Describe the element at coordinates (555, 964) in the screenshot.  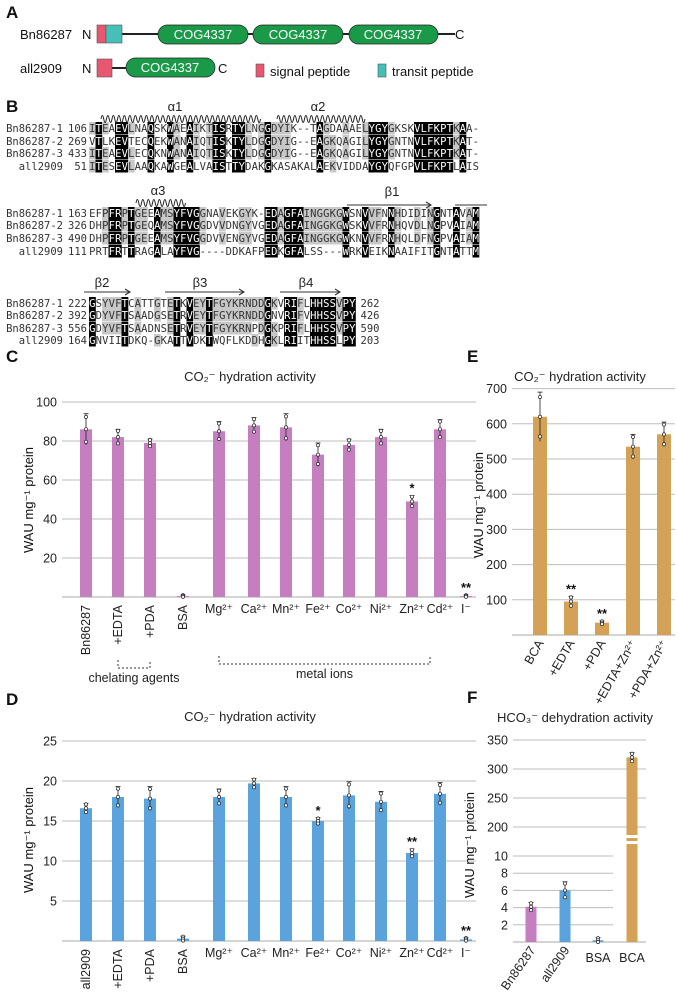
I see `x-tick-label: all2909` at that location.